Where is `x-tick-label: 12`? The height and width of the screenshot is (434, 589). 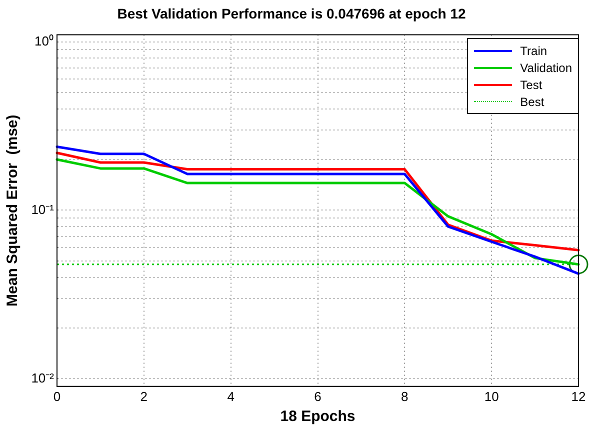 x-tick-label: 12 is located at coordinates (578, 396).